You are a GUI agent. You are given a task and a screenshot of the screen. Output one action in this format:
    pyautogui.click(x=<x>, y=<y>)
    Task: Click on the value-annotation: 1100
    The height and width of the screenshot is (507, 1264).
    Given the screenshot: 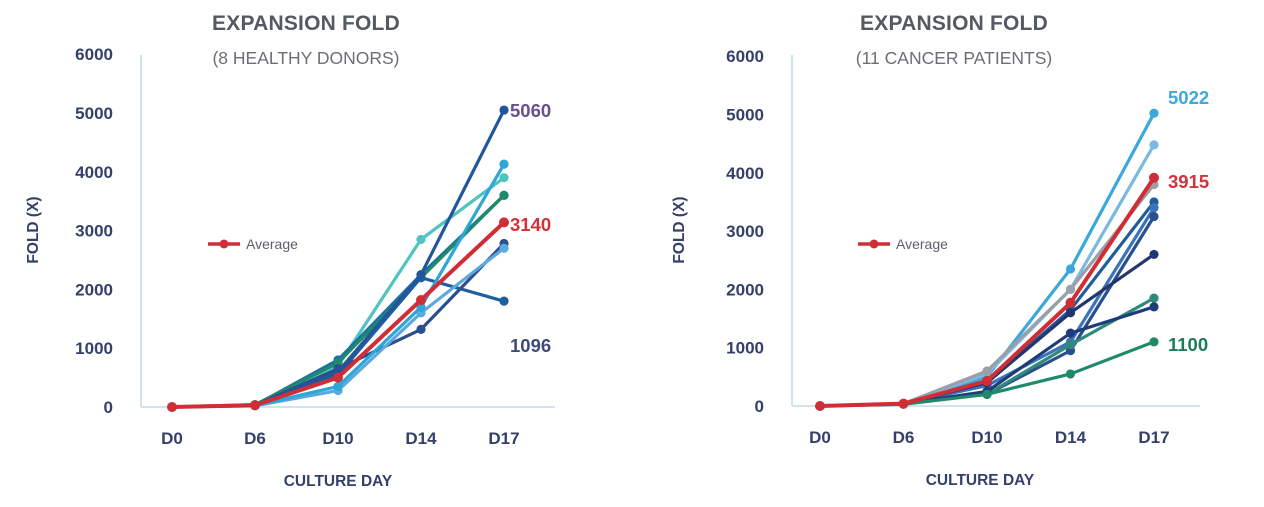 What is the action you would take?
    pyautogui.click(x=1188, y=344)
    